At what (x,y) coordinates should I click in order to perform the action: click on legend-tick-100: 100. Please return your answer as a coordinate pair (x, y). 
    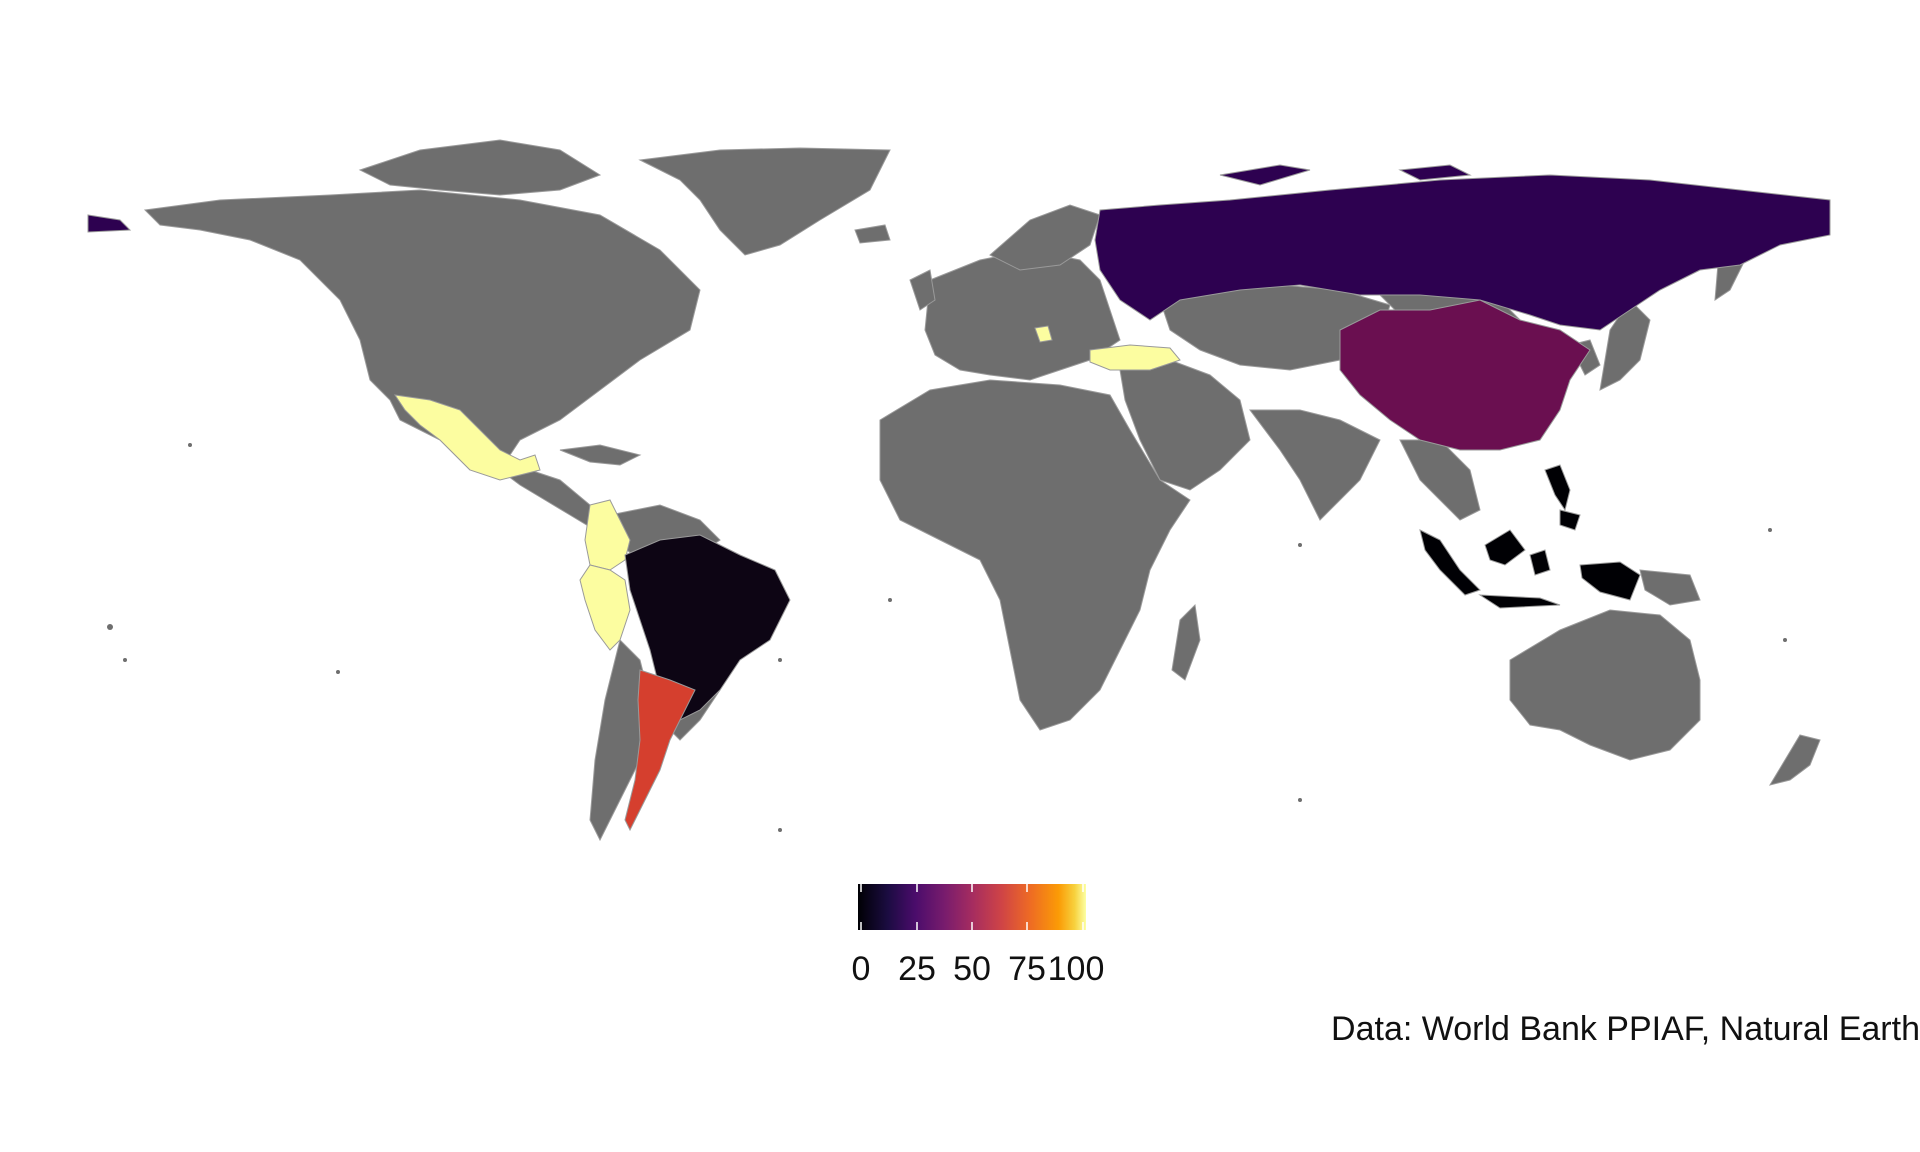
    Looking at the image, I should click on (1076, 969).